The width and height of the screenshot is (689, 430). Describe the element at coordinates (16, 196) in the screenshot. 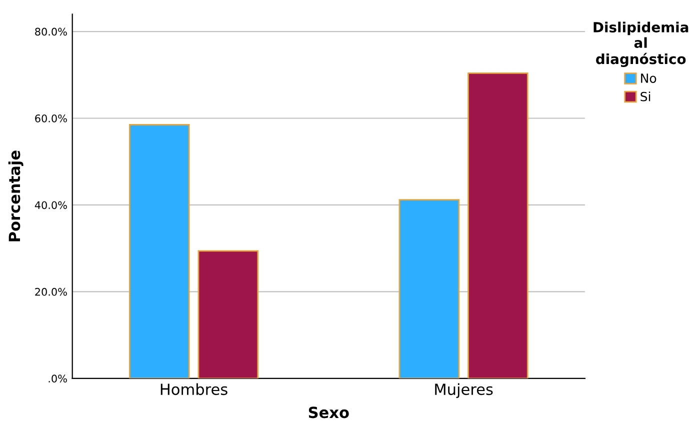

I see `y-axis-title: Porcentaje` at that location.